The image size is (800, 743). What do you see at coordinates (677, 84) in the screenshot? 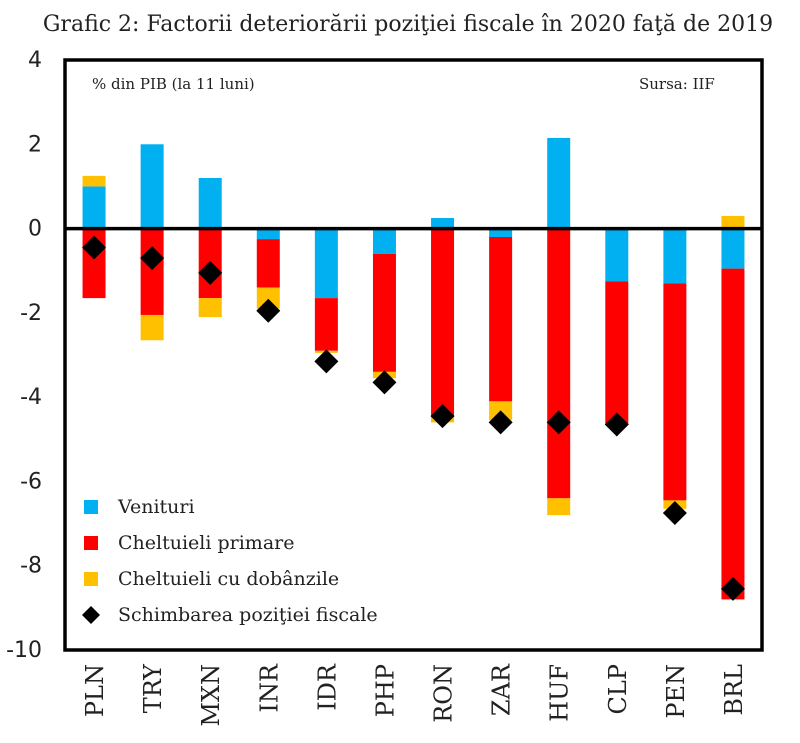
I see `source-note: Sursa: IIF` at bounding box center [677, 84].